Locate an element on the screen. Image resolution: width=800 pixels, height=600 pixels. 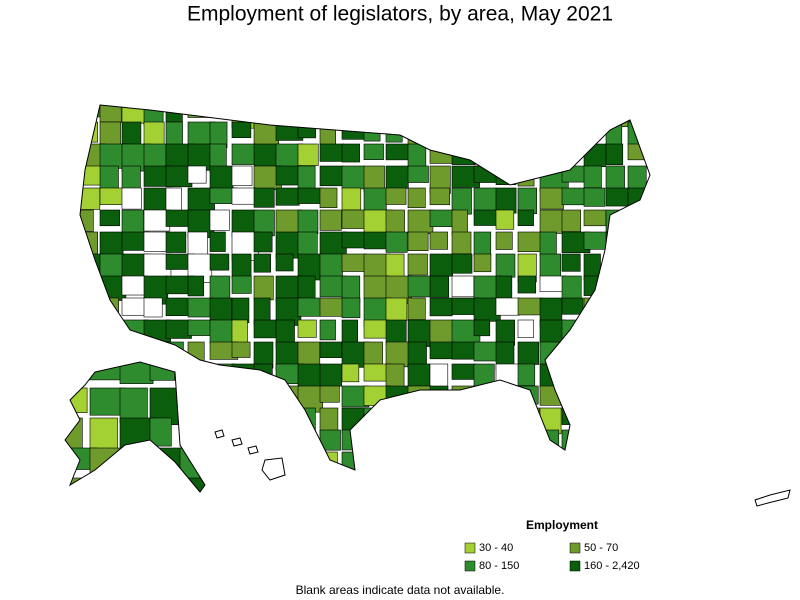
legend-label: 50 - 70 is located at coordinates (601, 548).